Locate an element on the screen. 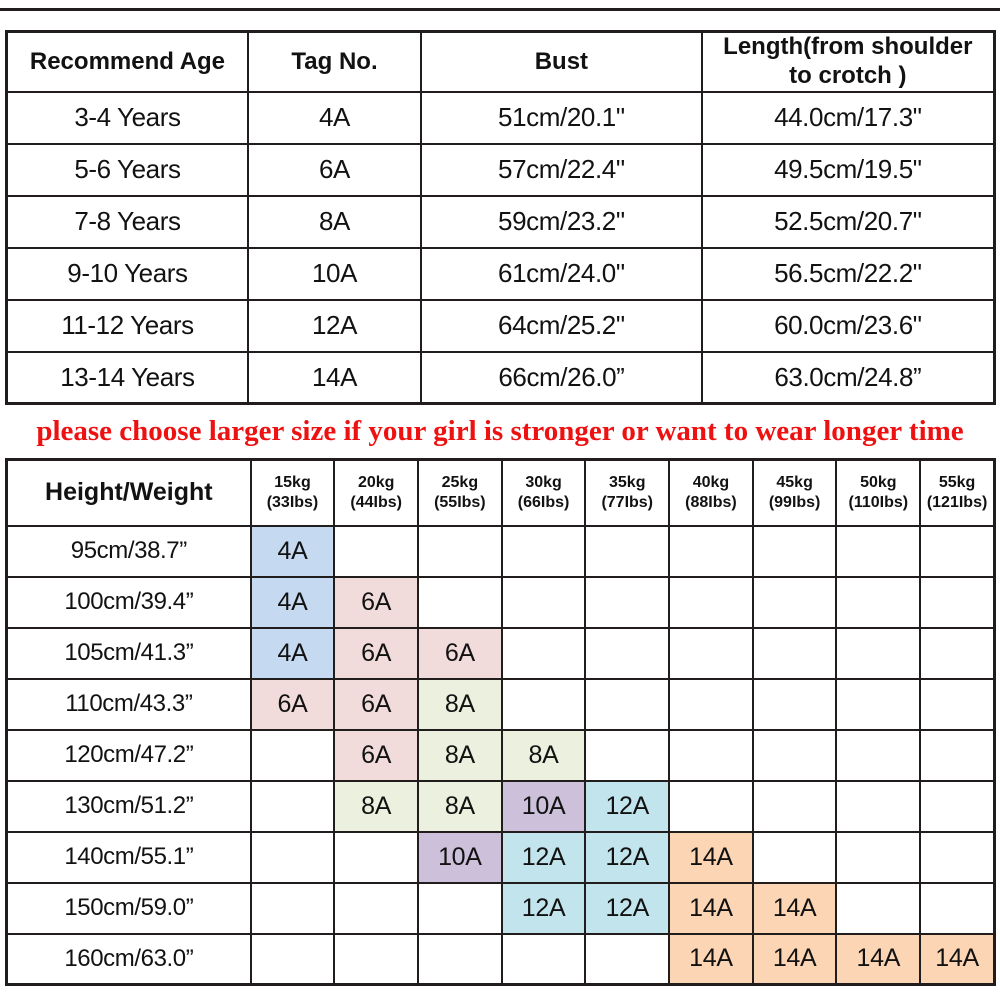 The height and width of the screenshot is (1000, 1000). size-table-cell: 63.0cm/24.8” is located at coordinates (848, 377).